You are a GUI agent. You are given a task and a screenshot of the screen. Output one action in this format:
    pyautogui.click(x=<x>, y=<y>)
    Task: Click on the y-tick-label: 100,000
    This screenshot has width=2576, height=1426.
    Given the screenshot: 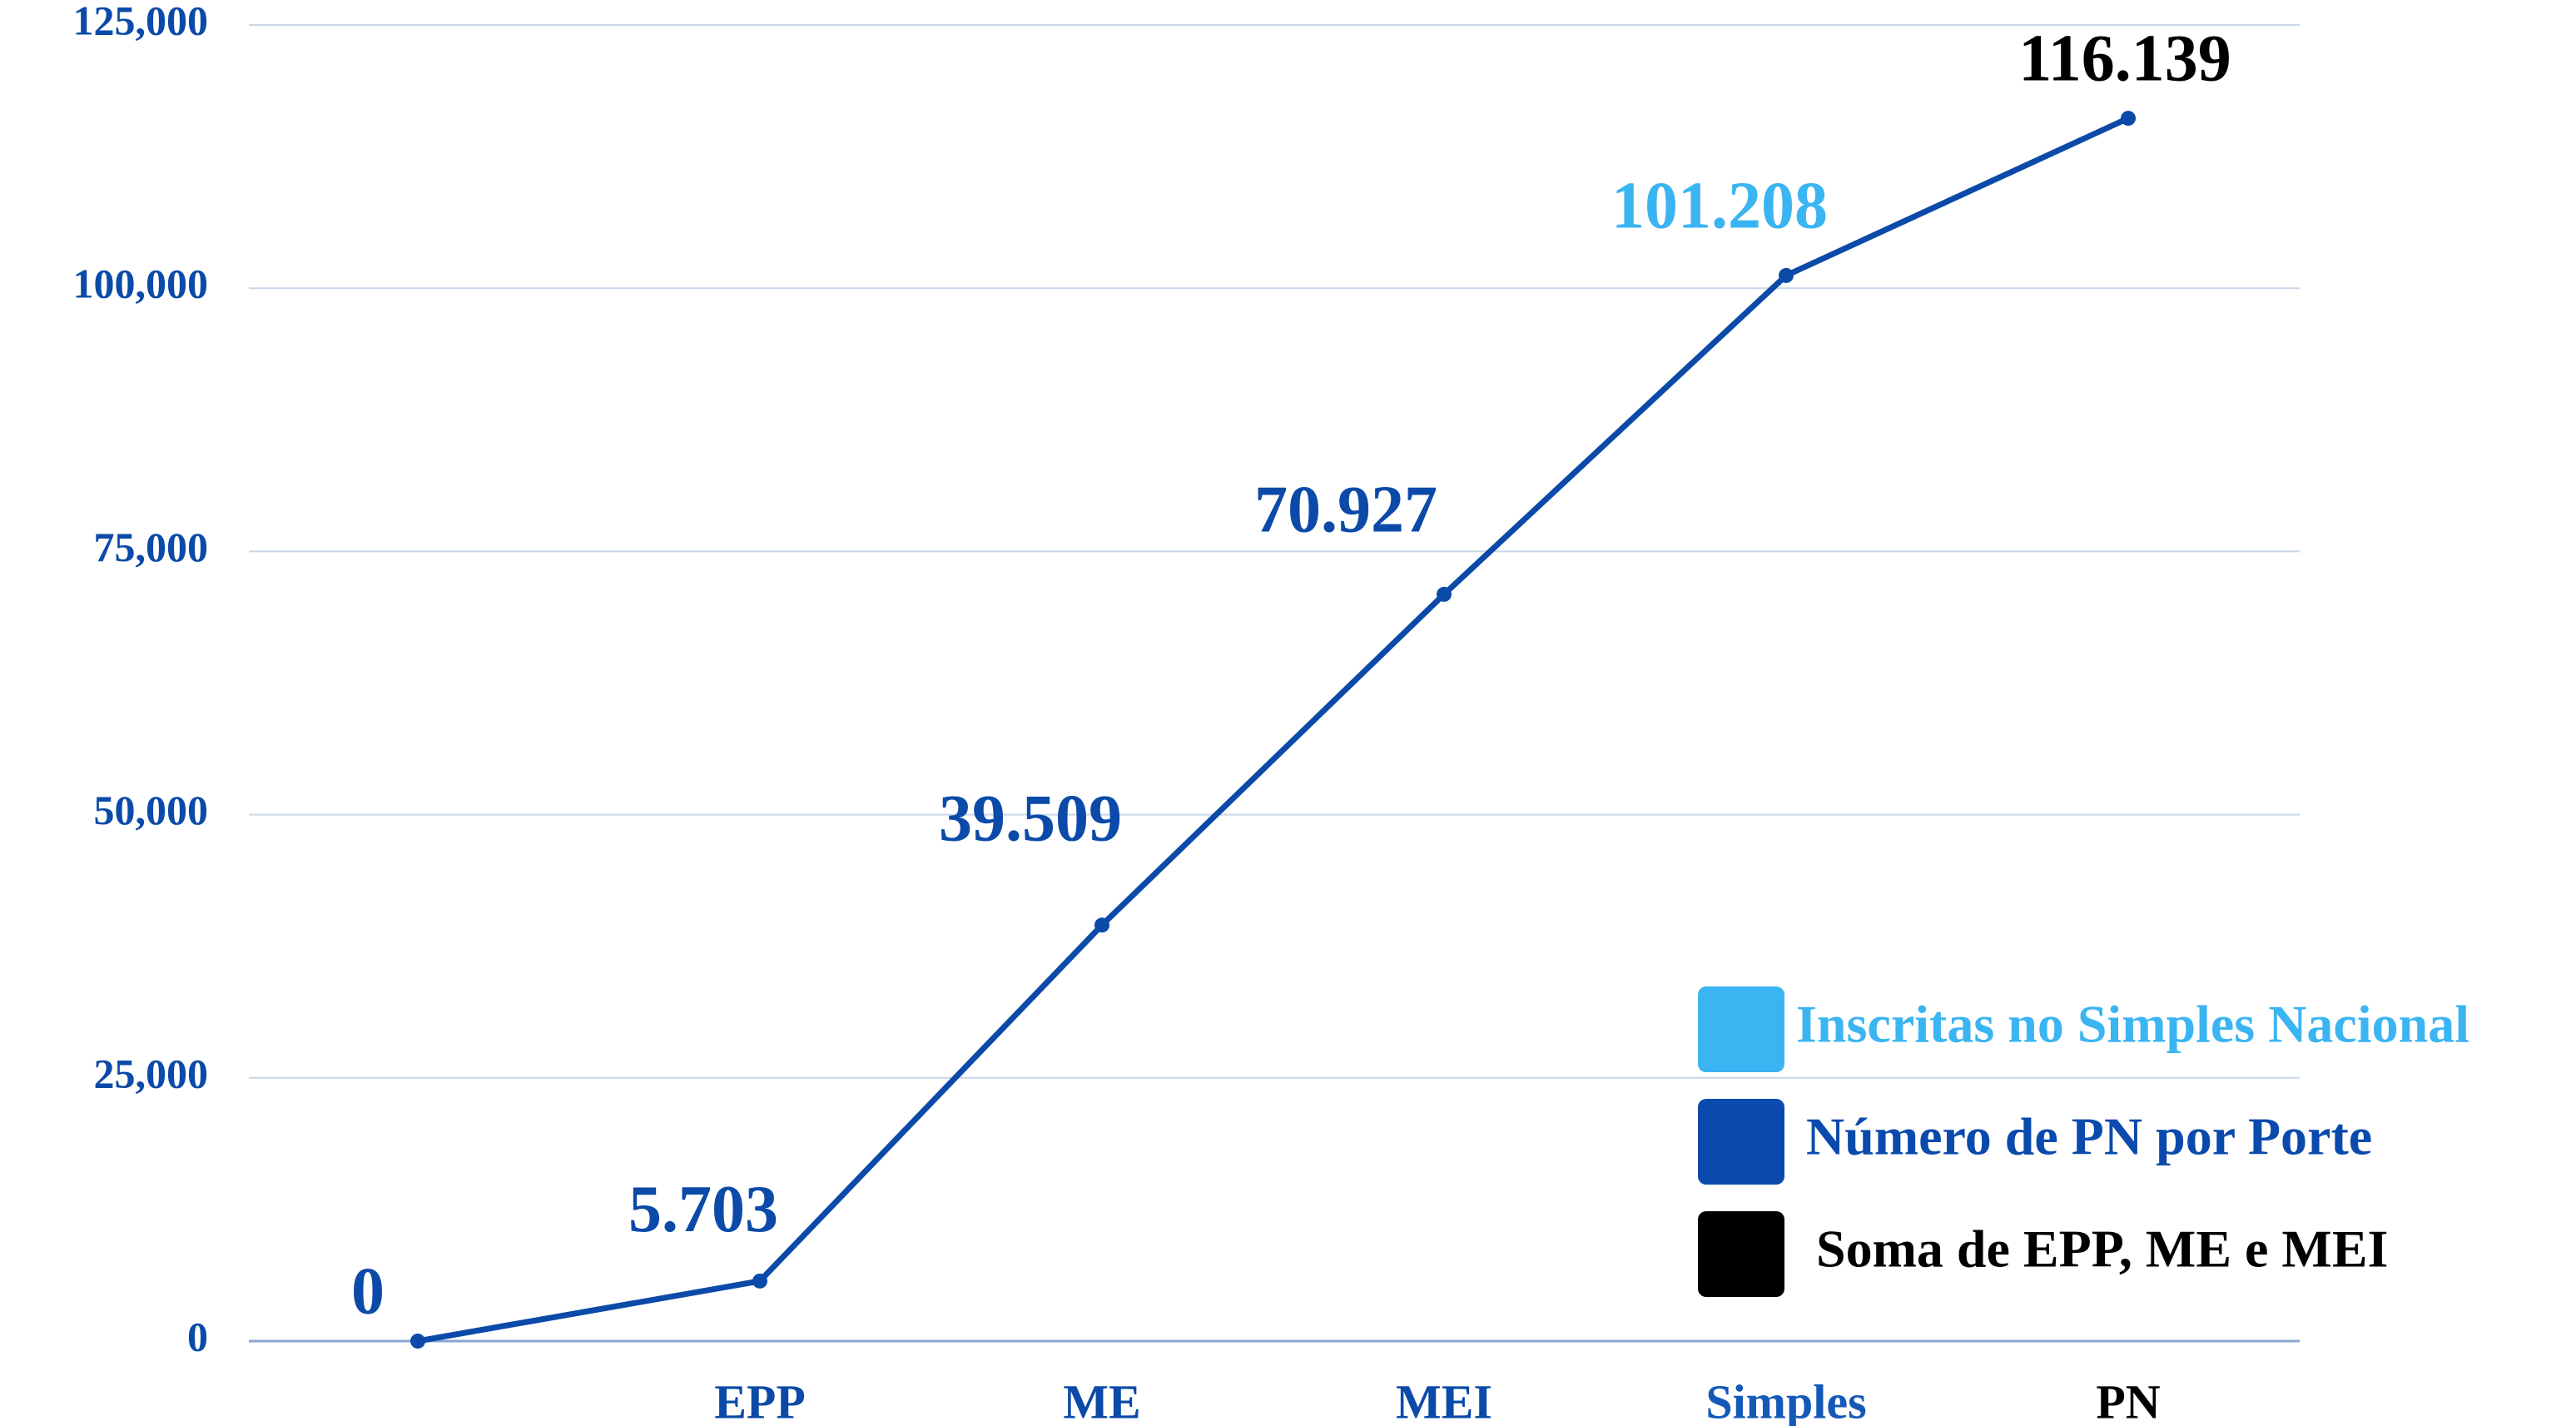 What is the action you would take?
    pyautogui.click(x=141, y=284)
    